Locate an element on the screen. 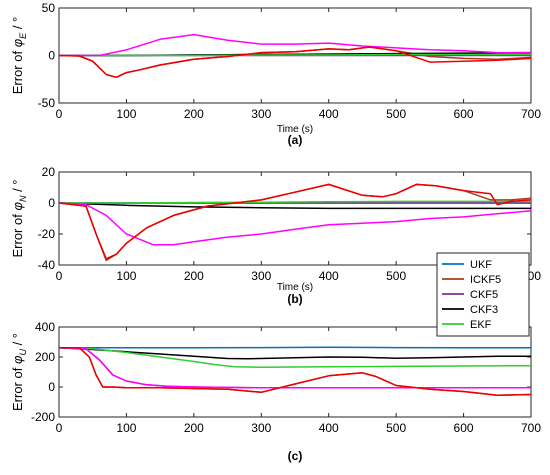 This screenshot has height=475, width=550. x-axis-label-a: Time (s) is located at coordinates (295, 129).